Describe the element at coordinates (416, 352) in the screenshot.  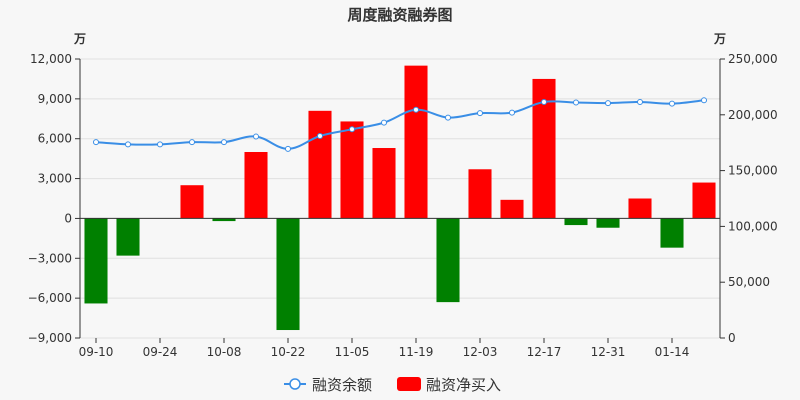
I see `x-axis-tick-label: 11-19` at that location.